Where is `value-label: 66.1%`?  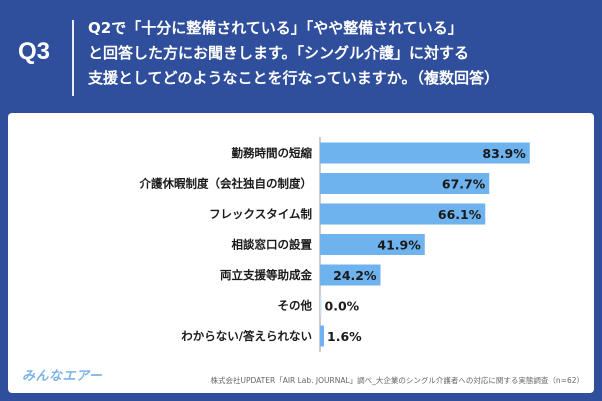 value-label: 66.1% is located at coordinates (460, 214).